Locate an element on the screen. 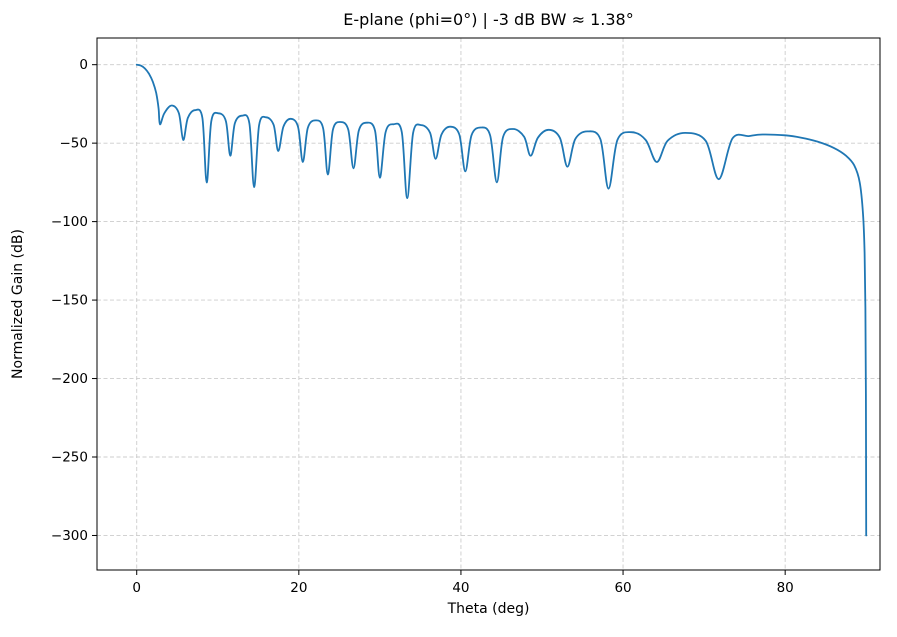  y-tick-label: −100 is located at coordinates (69, 222).